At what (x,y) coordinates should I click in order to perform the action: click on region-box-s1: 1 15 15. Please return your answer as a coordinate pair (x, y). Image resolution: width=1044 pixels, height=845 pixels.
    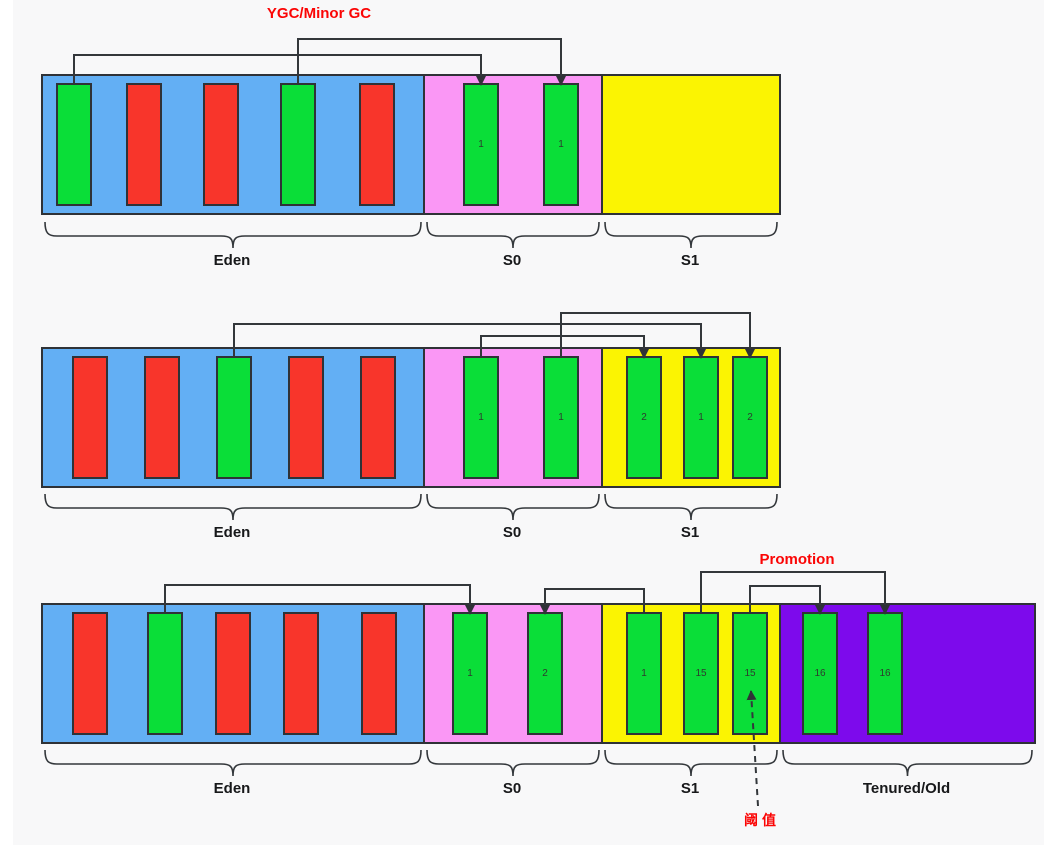
    Looking at the image, I should click on (691, 673).